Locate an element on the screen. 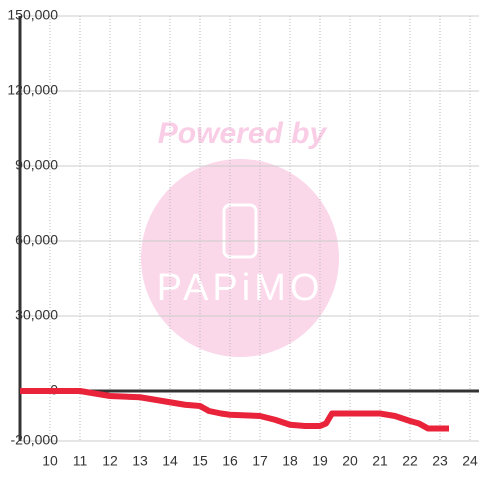 The image size is (480, 480). x-tick-label: 11 is located at coordinates (80, 461).